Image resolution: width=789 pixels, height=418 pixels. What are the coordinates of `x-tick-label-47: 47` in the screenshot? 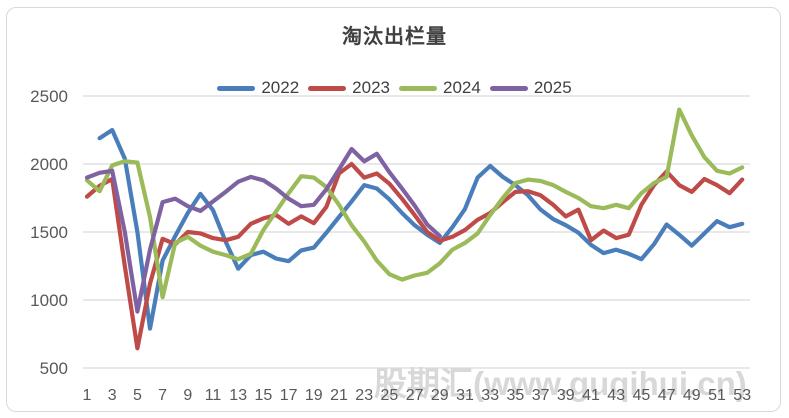 It's located at (667, 395).